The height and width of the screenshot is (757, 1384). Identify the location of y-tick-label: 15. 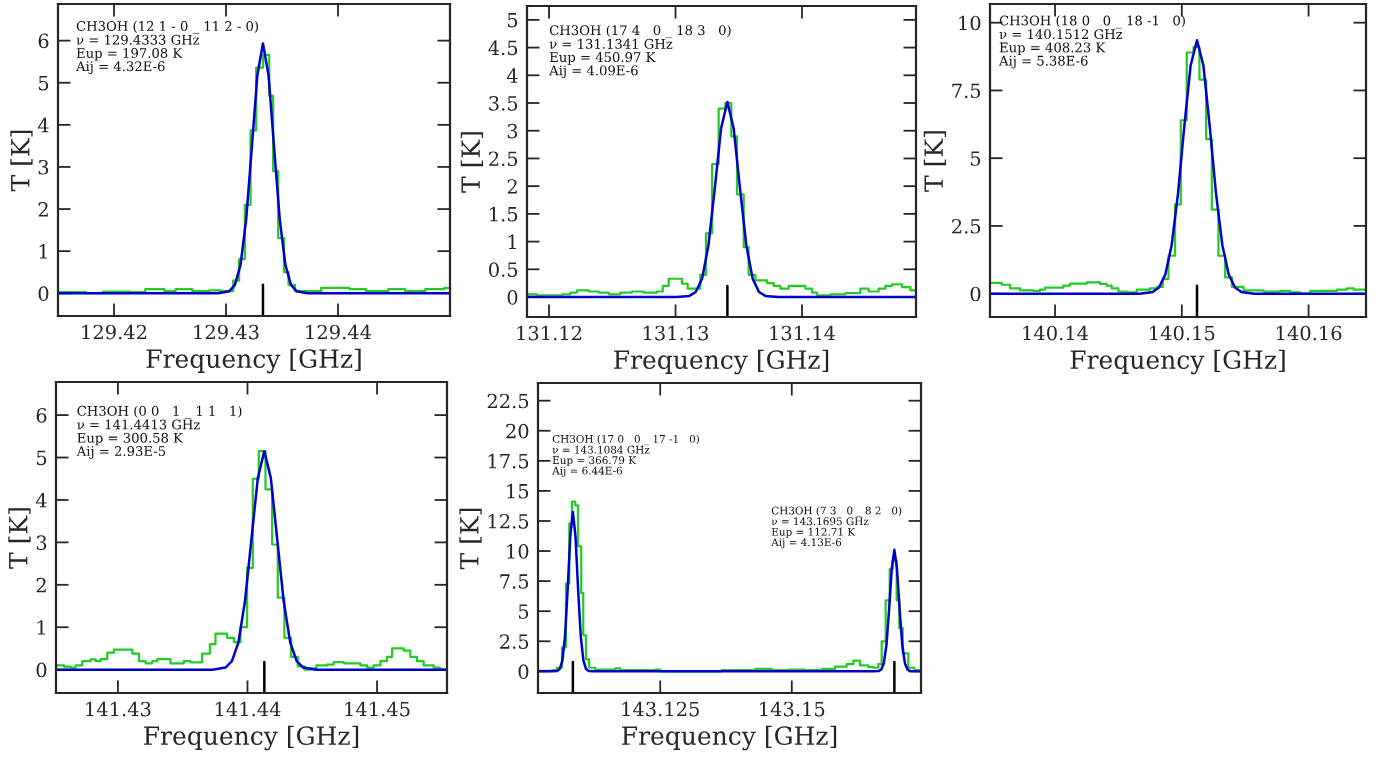
(518, 491).